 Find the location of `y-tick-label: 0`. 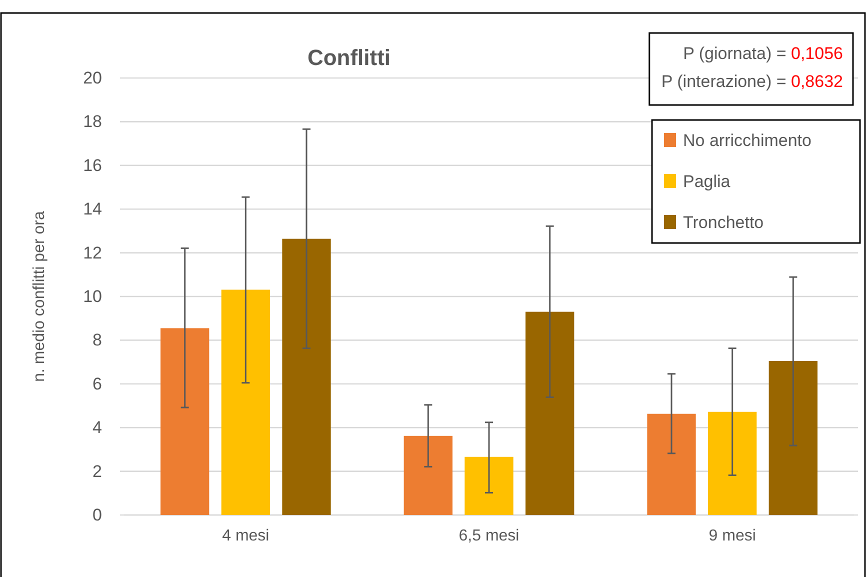

y-tick-label: 0 is located at coordinates (97, 514).